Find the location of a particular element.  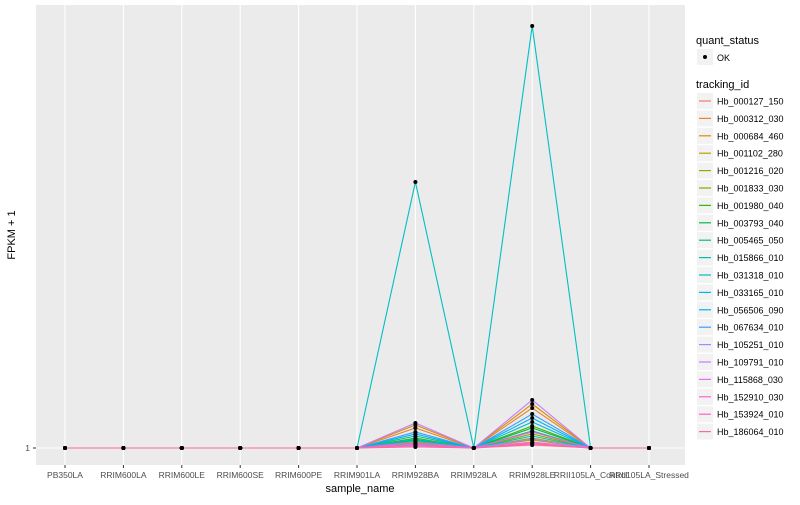

legend-shape-title: quant_status is located at coordinates (727, 41).